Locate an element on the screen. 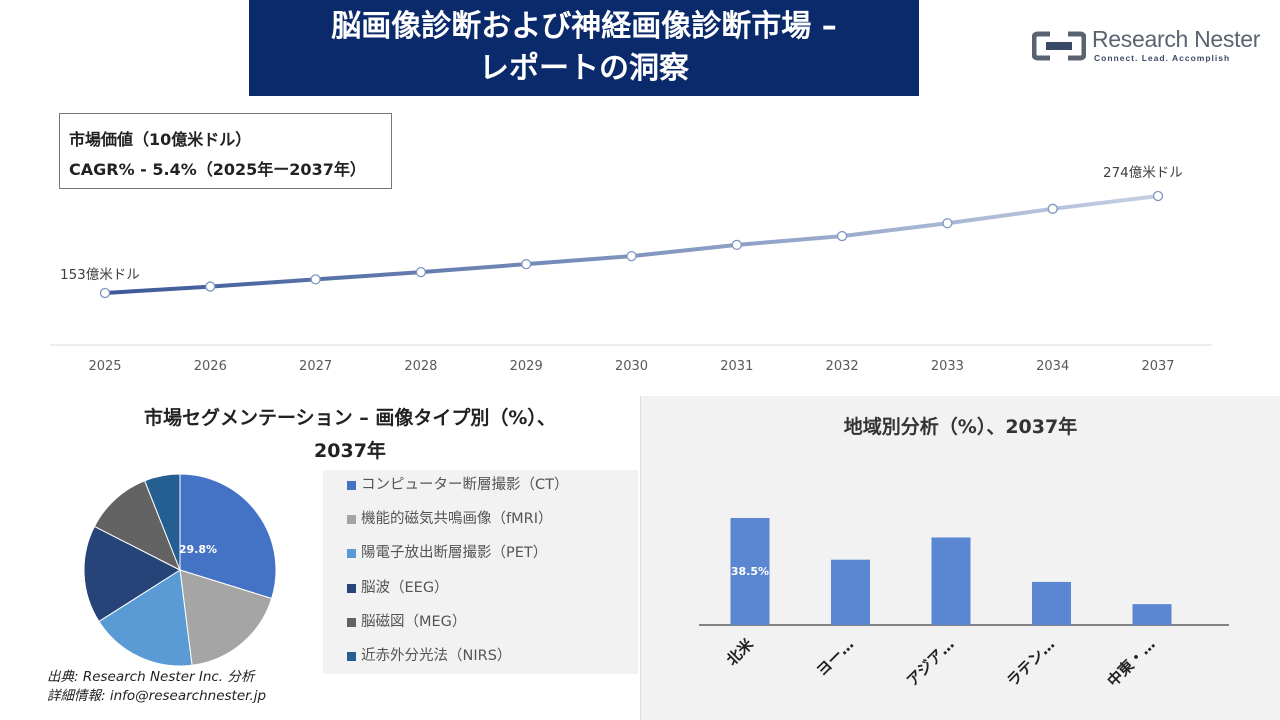  segmentation-title-line1: 市場セグメンテーション – 画像タイプ別（%）、 is located at coordinates (350, 418).